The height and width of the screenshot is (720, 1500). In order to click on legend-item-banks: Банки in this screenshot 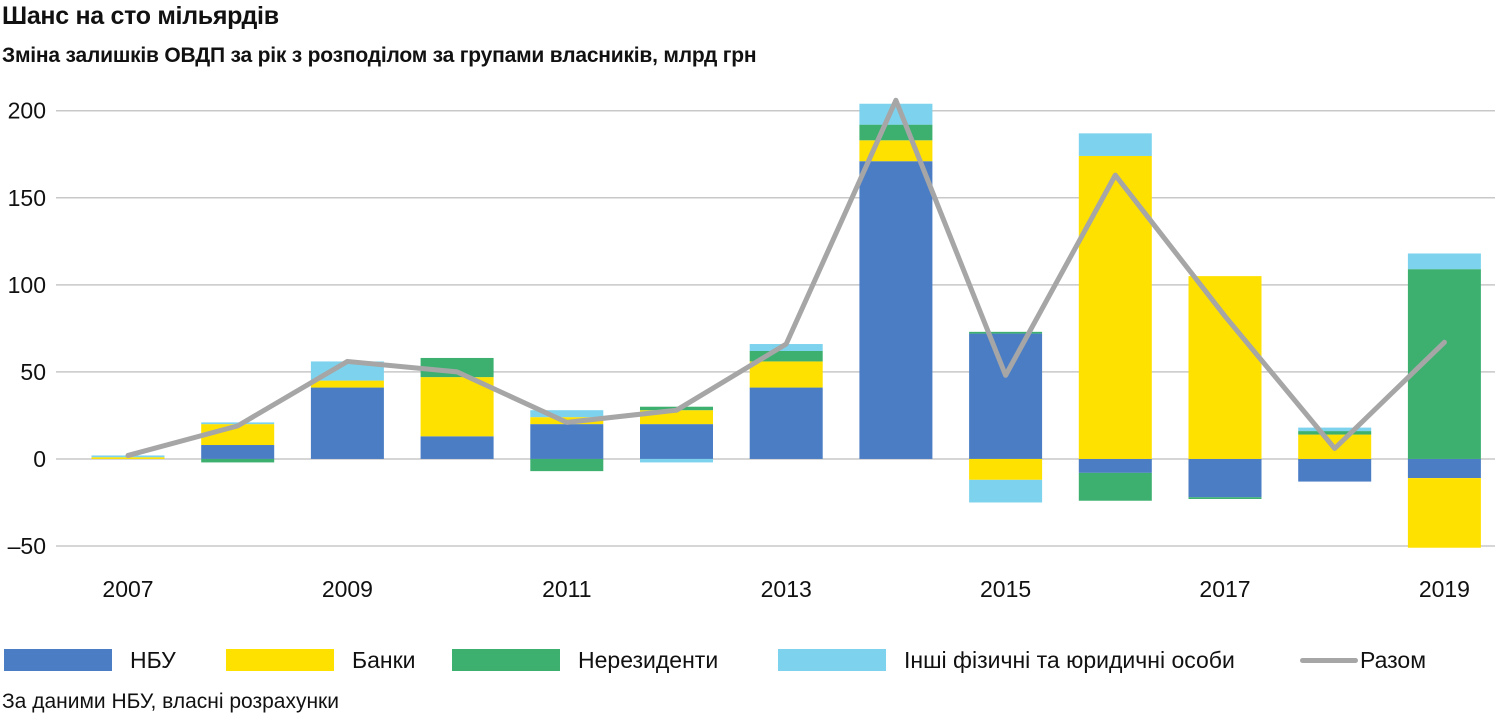, I will do `click(321, 660)`.